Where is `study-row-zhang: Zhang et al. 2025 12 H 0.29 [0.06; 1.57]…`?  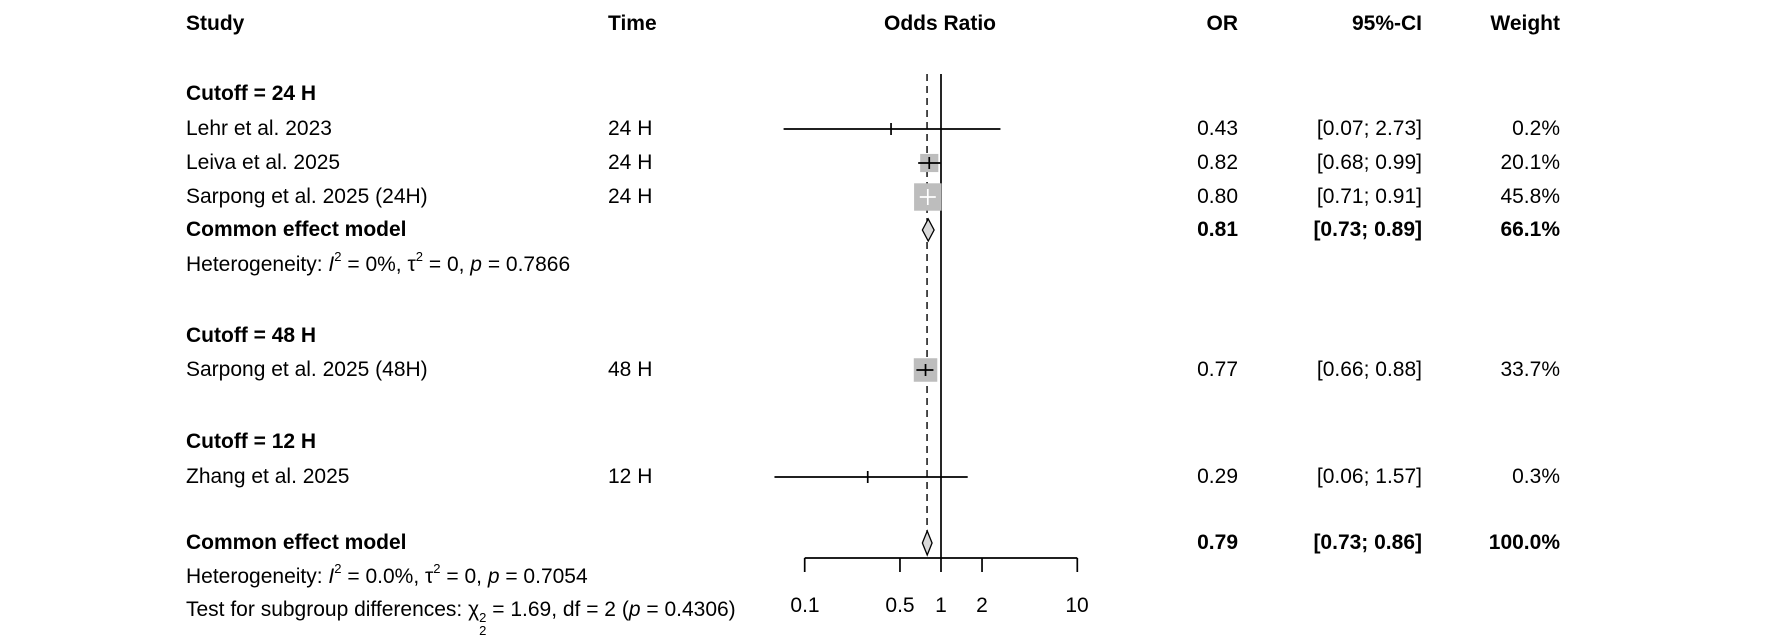 study-row-zhang: Zhang et al. 2025 12 H 0.29 [0.06; 1.57]… is located at coordinates (885, 477).